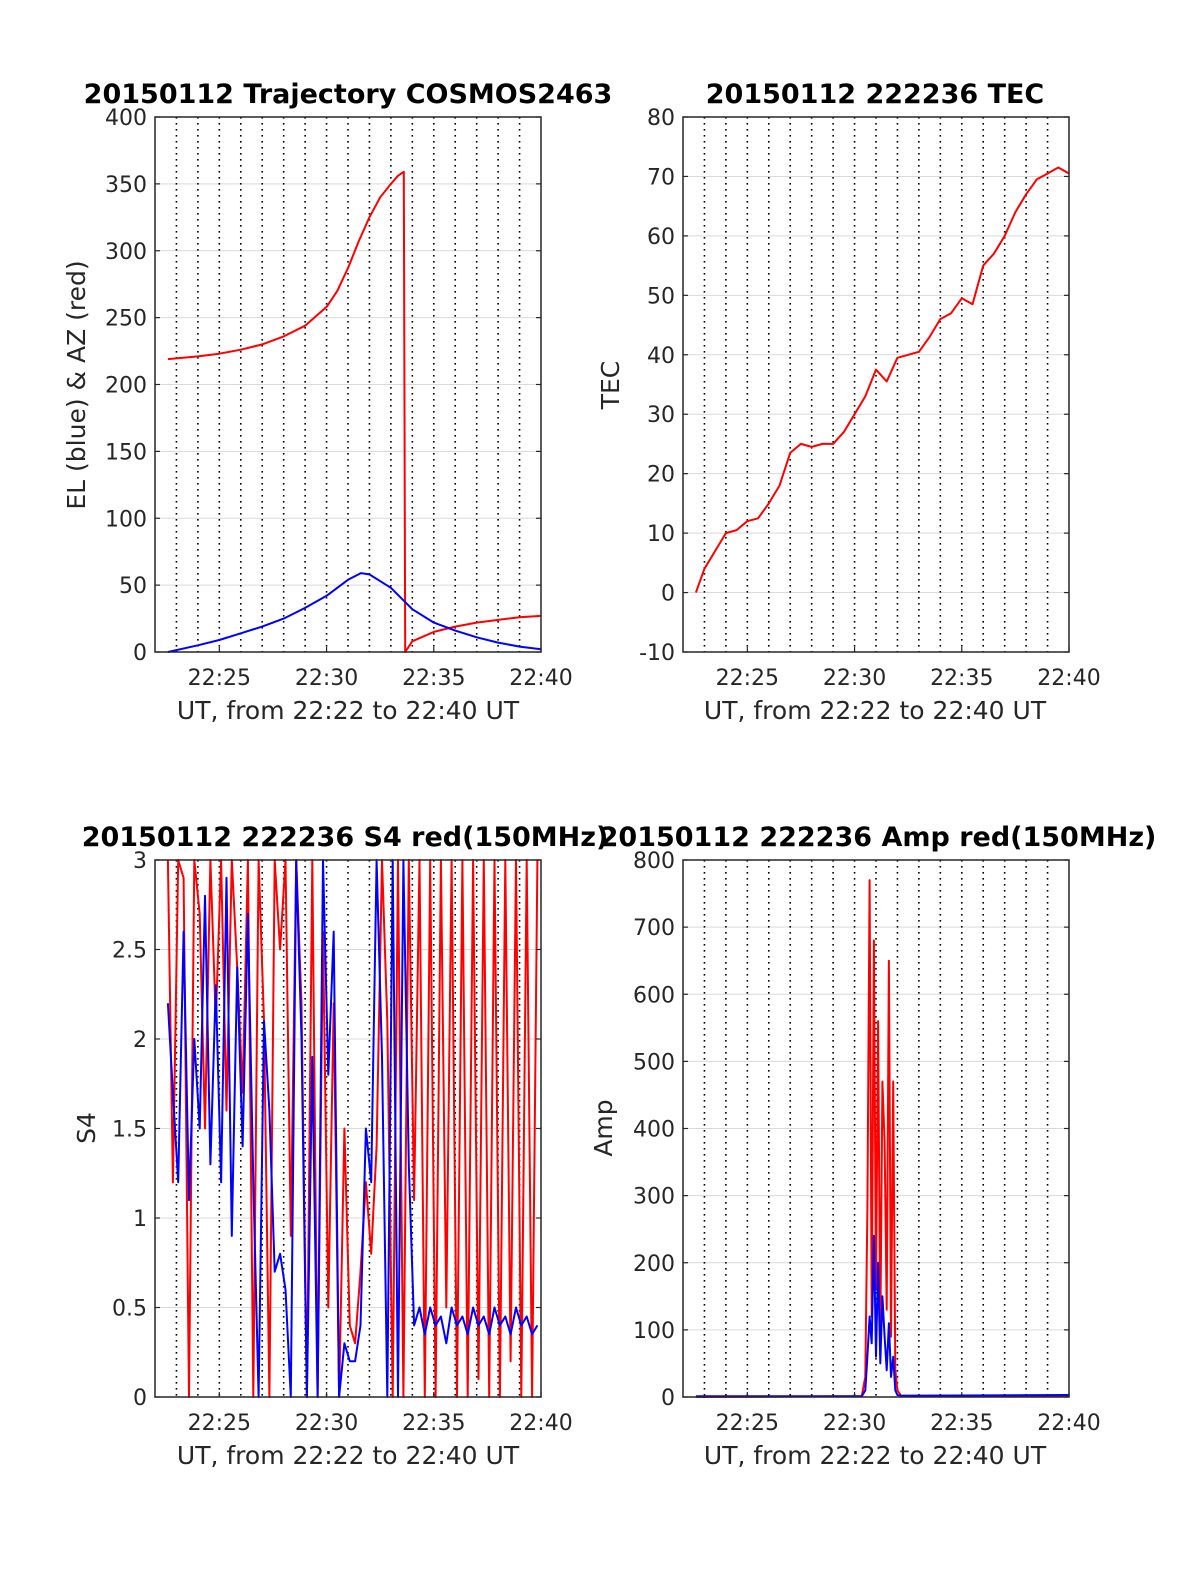  What do you see at coordinates (668, 1398) in the screenshot?
I see `amp-ytick-label: 0` at bounding box center [668, 1398].